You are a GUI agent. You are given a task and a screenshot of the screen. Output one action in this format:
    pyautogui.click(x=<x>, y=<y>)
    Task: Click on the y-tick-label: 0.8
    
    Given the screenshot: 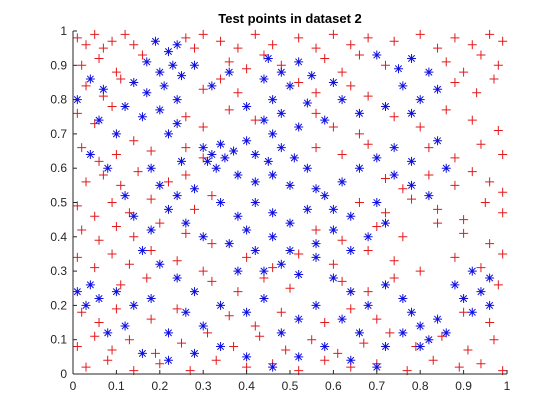 What is the action you would take?
    pyautogui.click(x=58, y=100)
    